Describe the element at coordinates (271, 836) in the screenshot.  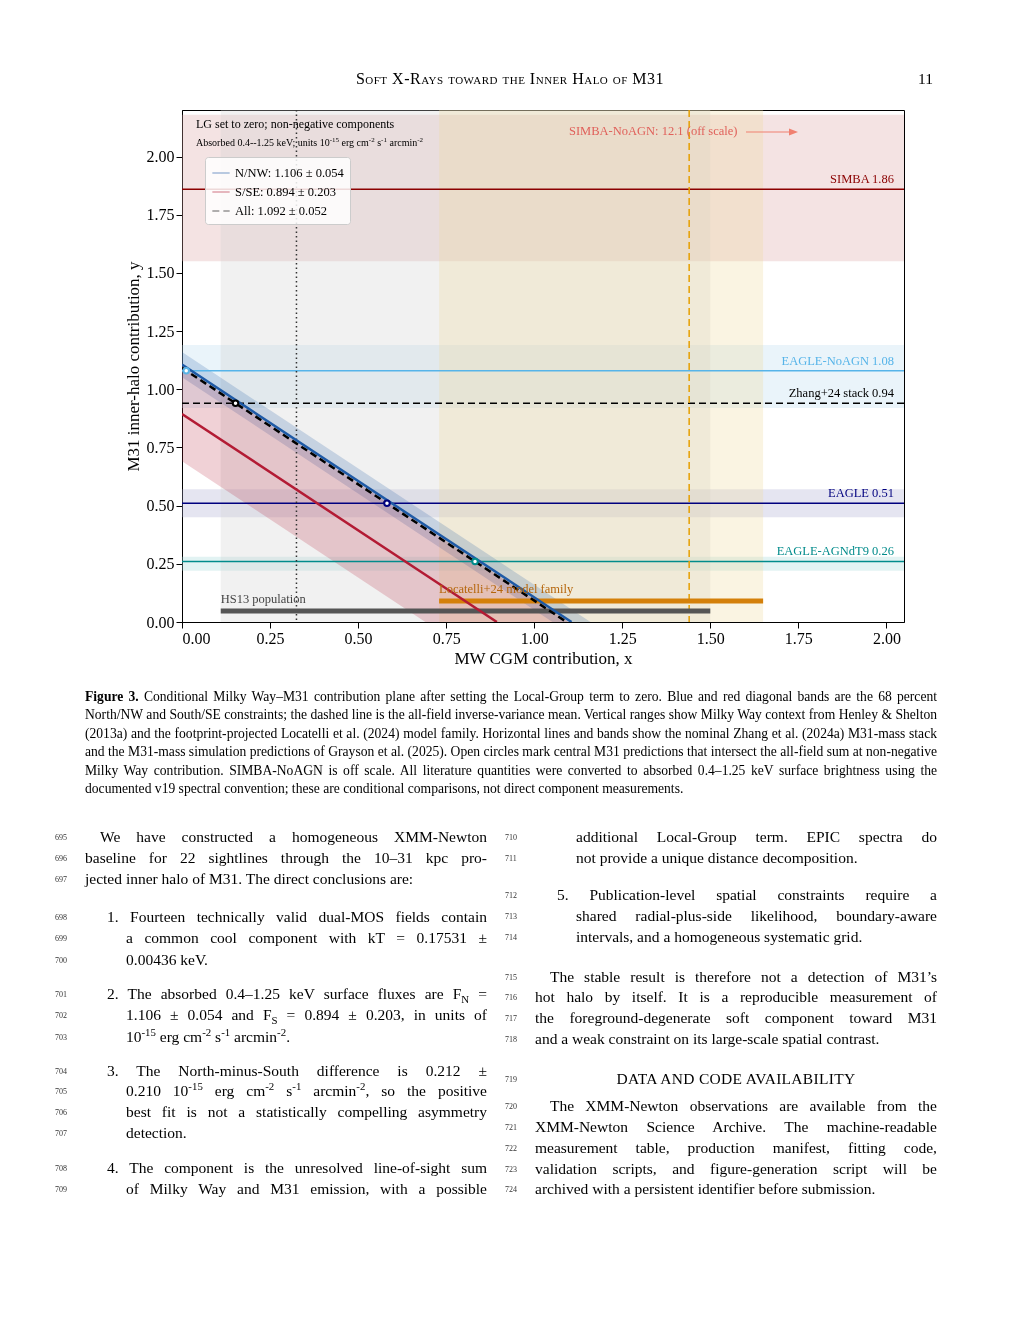
I see `text: 695 We have constructed a homogeneous XMM-Newton` at that location.